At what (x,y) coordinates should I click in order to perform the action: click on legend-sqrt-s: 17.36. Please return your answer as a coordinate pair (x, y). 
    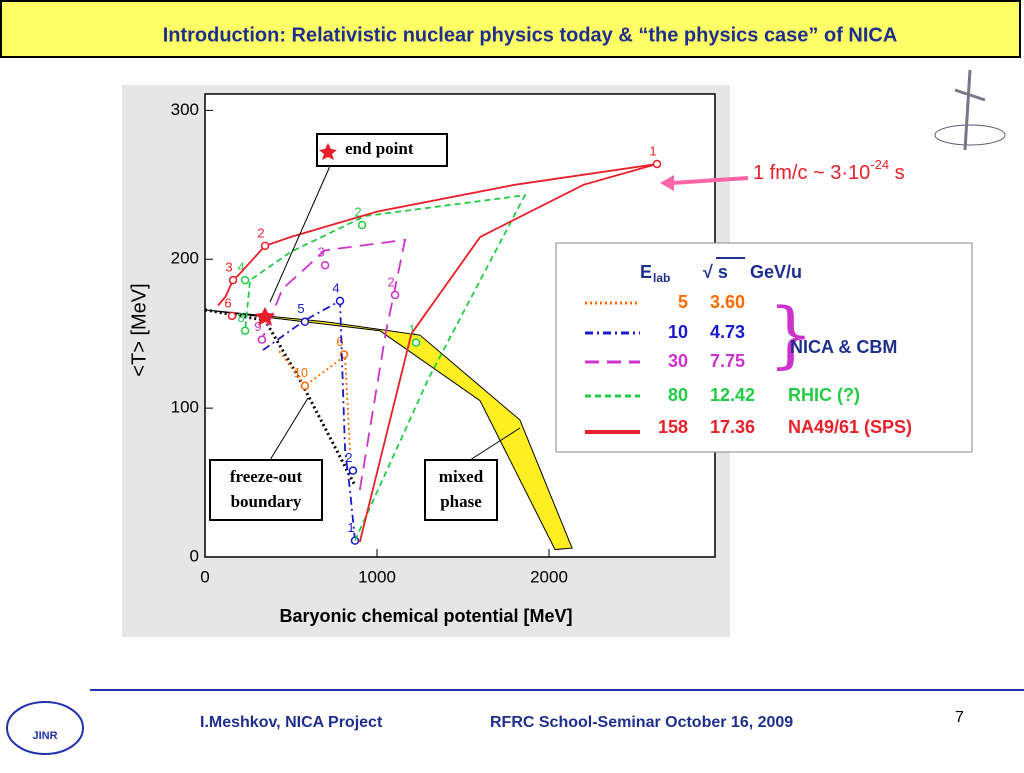
    Looking at the image, I should click on (732, 427).